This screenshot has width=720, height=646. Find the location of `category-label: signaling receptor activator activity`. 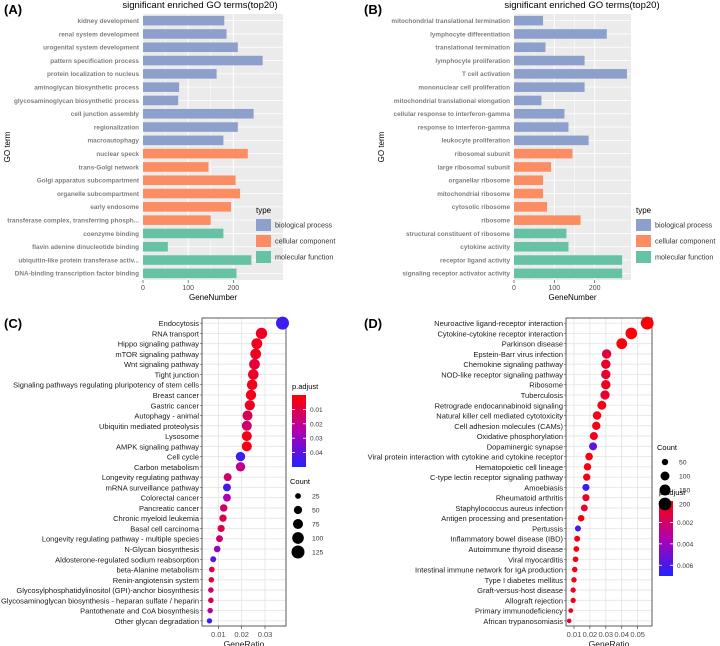

category-label: signaling receptor activator activity is located at coordinates (456, 274).